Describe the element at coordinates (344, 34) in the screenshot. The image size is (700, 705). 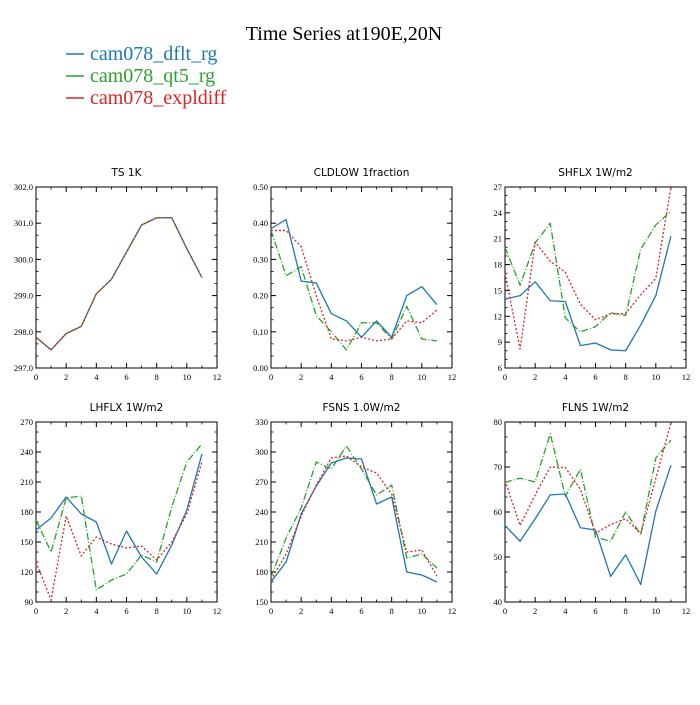
I see `figure-title: Time Series at190E,20N` at that location.